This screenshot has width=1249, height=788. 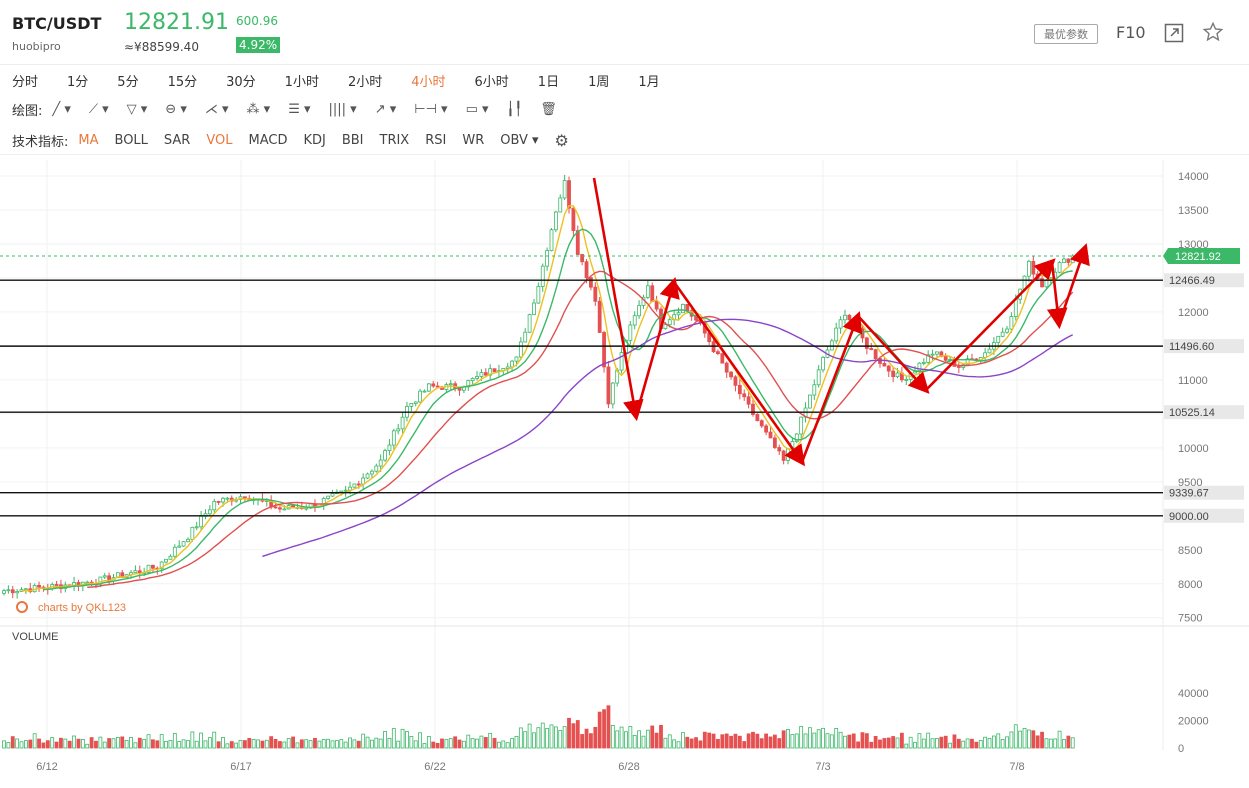 I want to click on price-tick-label: 10000, so click(x=1193, y=449).